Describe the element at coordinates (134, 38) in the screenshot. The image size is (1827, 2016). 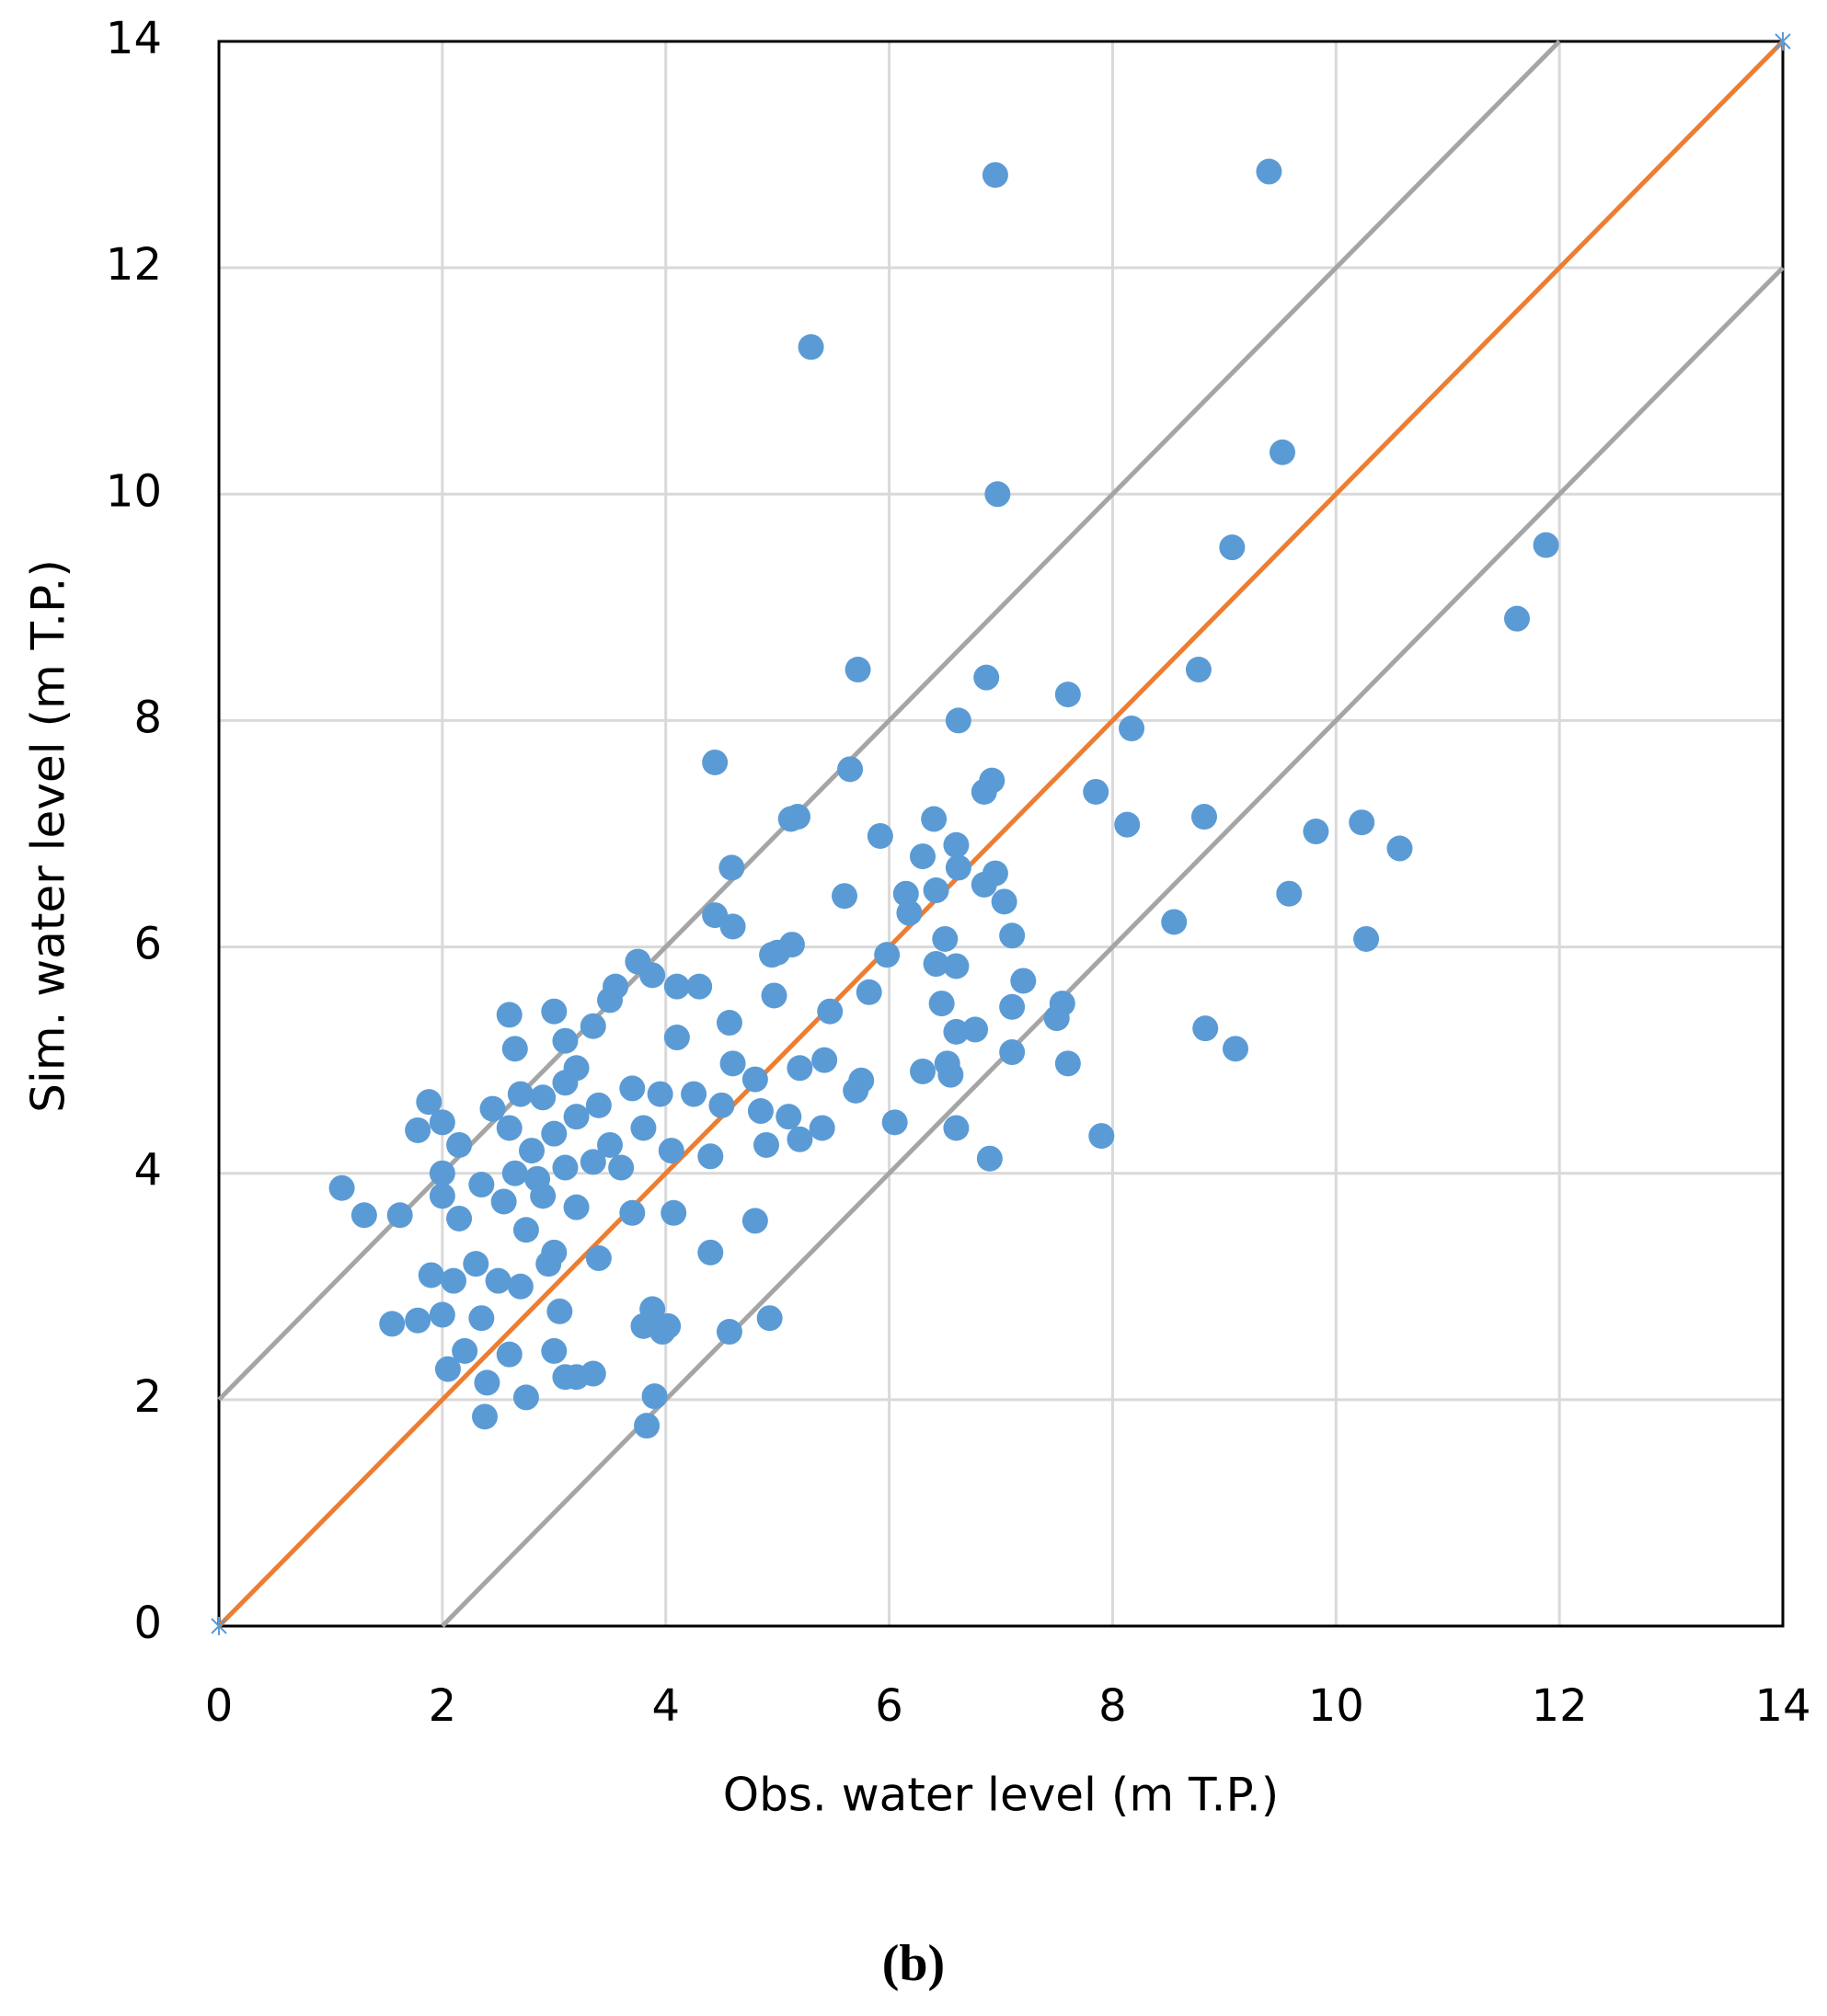
I see `y-tick-label: 14` at that location.